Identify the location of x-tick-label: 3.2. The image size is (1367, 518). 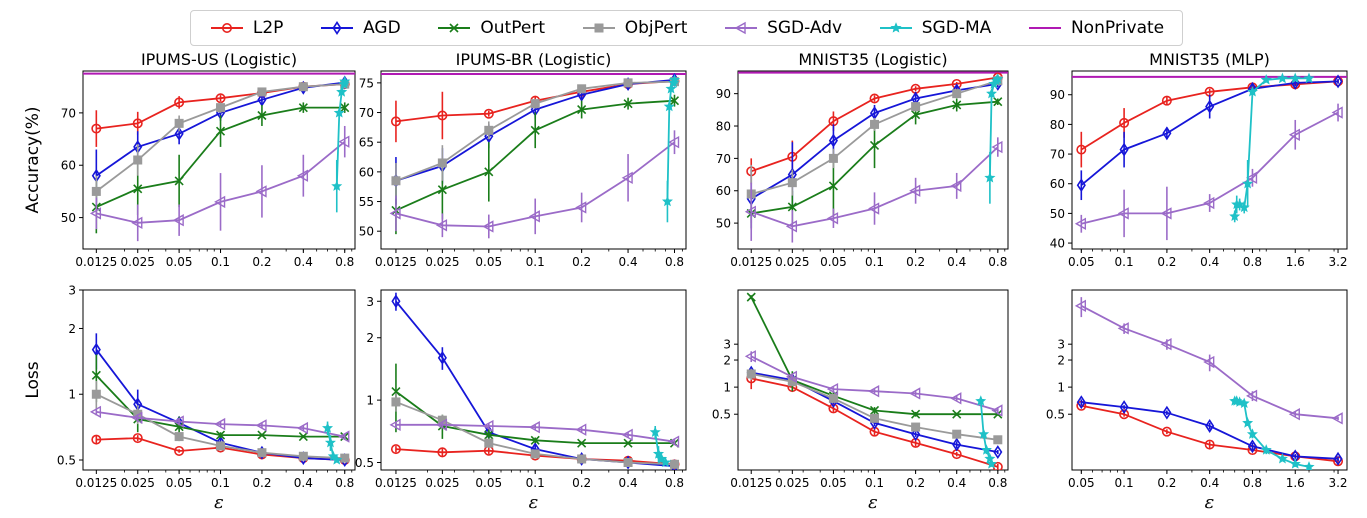
(1337, 483).